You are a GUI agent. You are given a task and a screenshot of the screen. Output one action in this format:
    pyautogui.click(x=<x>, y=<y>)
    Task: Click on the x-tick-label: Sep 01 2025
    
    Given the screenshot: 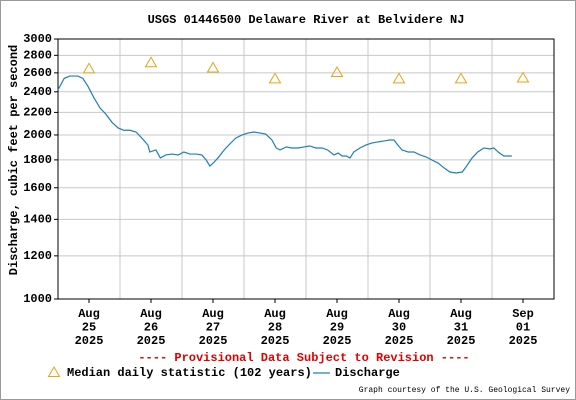 What is the action you would take?
    pyautogui.click(x=523, y=327)
    